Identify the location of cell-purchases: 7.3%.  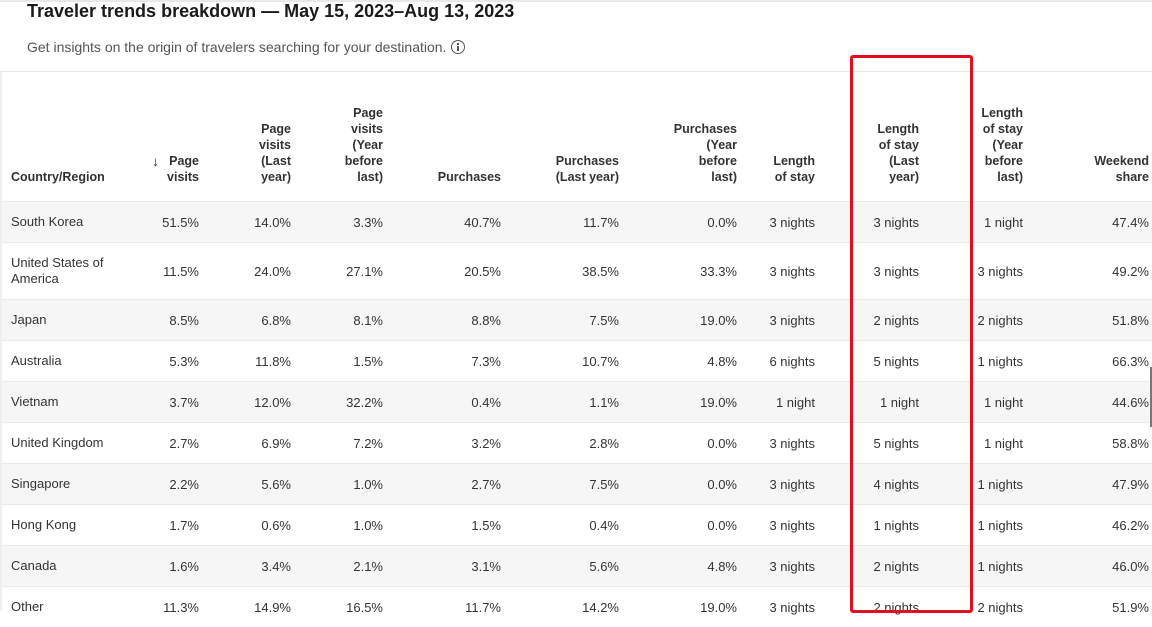
(450, 361).